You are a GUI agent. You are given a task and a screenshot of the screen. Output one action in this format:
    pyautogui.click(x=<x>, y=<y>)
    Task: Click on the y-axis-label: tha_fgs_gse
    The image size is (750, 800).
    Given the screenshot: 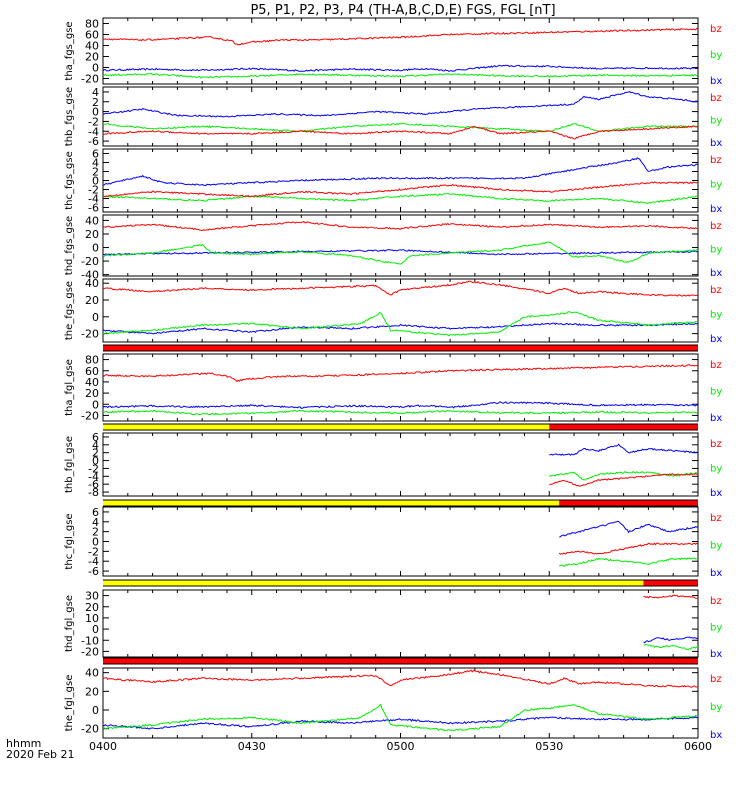 What is the action you would take?
    pyautogui.click(x=69, y=50)
    